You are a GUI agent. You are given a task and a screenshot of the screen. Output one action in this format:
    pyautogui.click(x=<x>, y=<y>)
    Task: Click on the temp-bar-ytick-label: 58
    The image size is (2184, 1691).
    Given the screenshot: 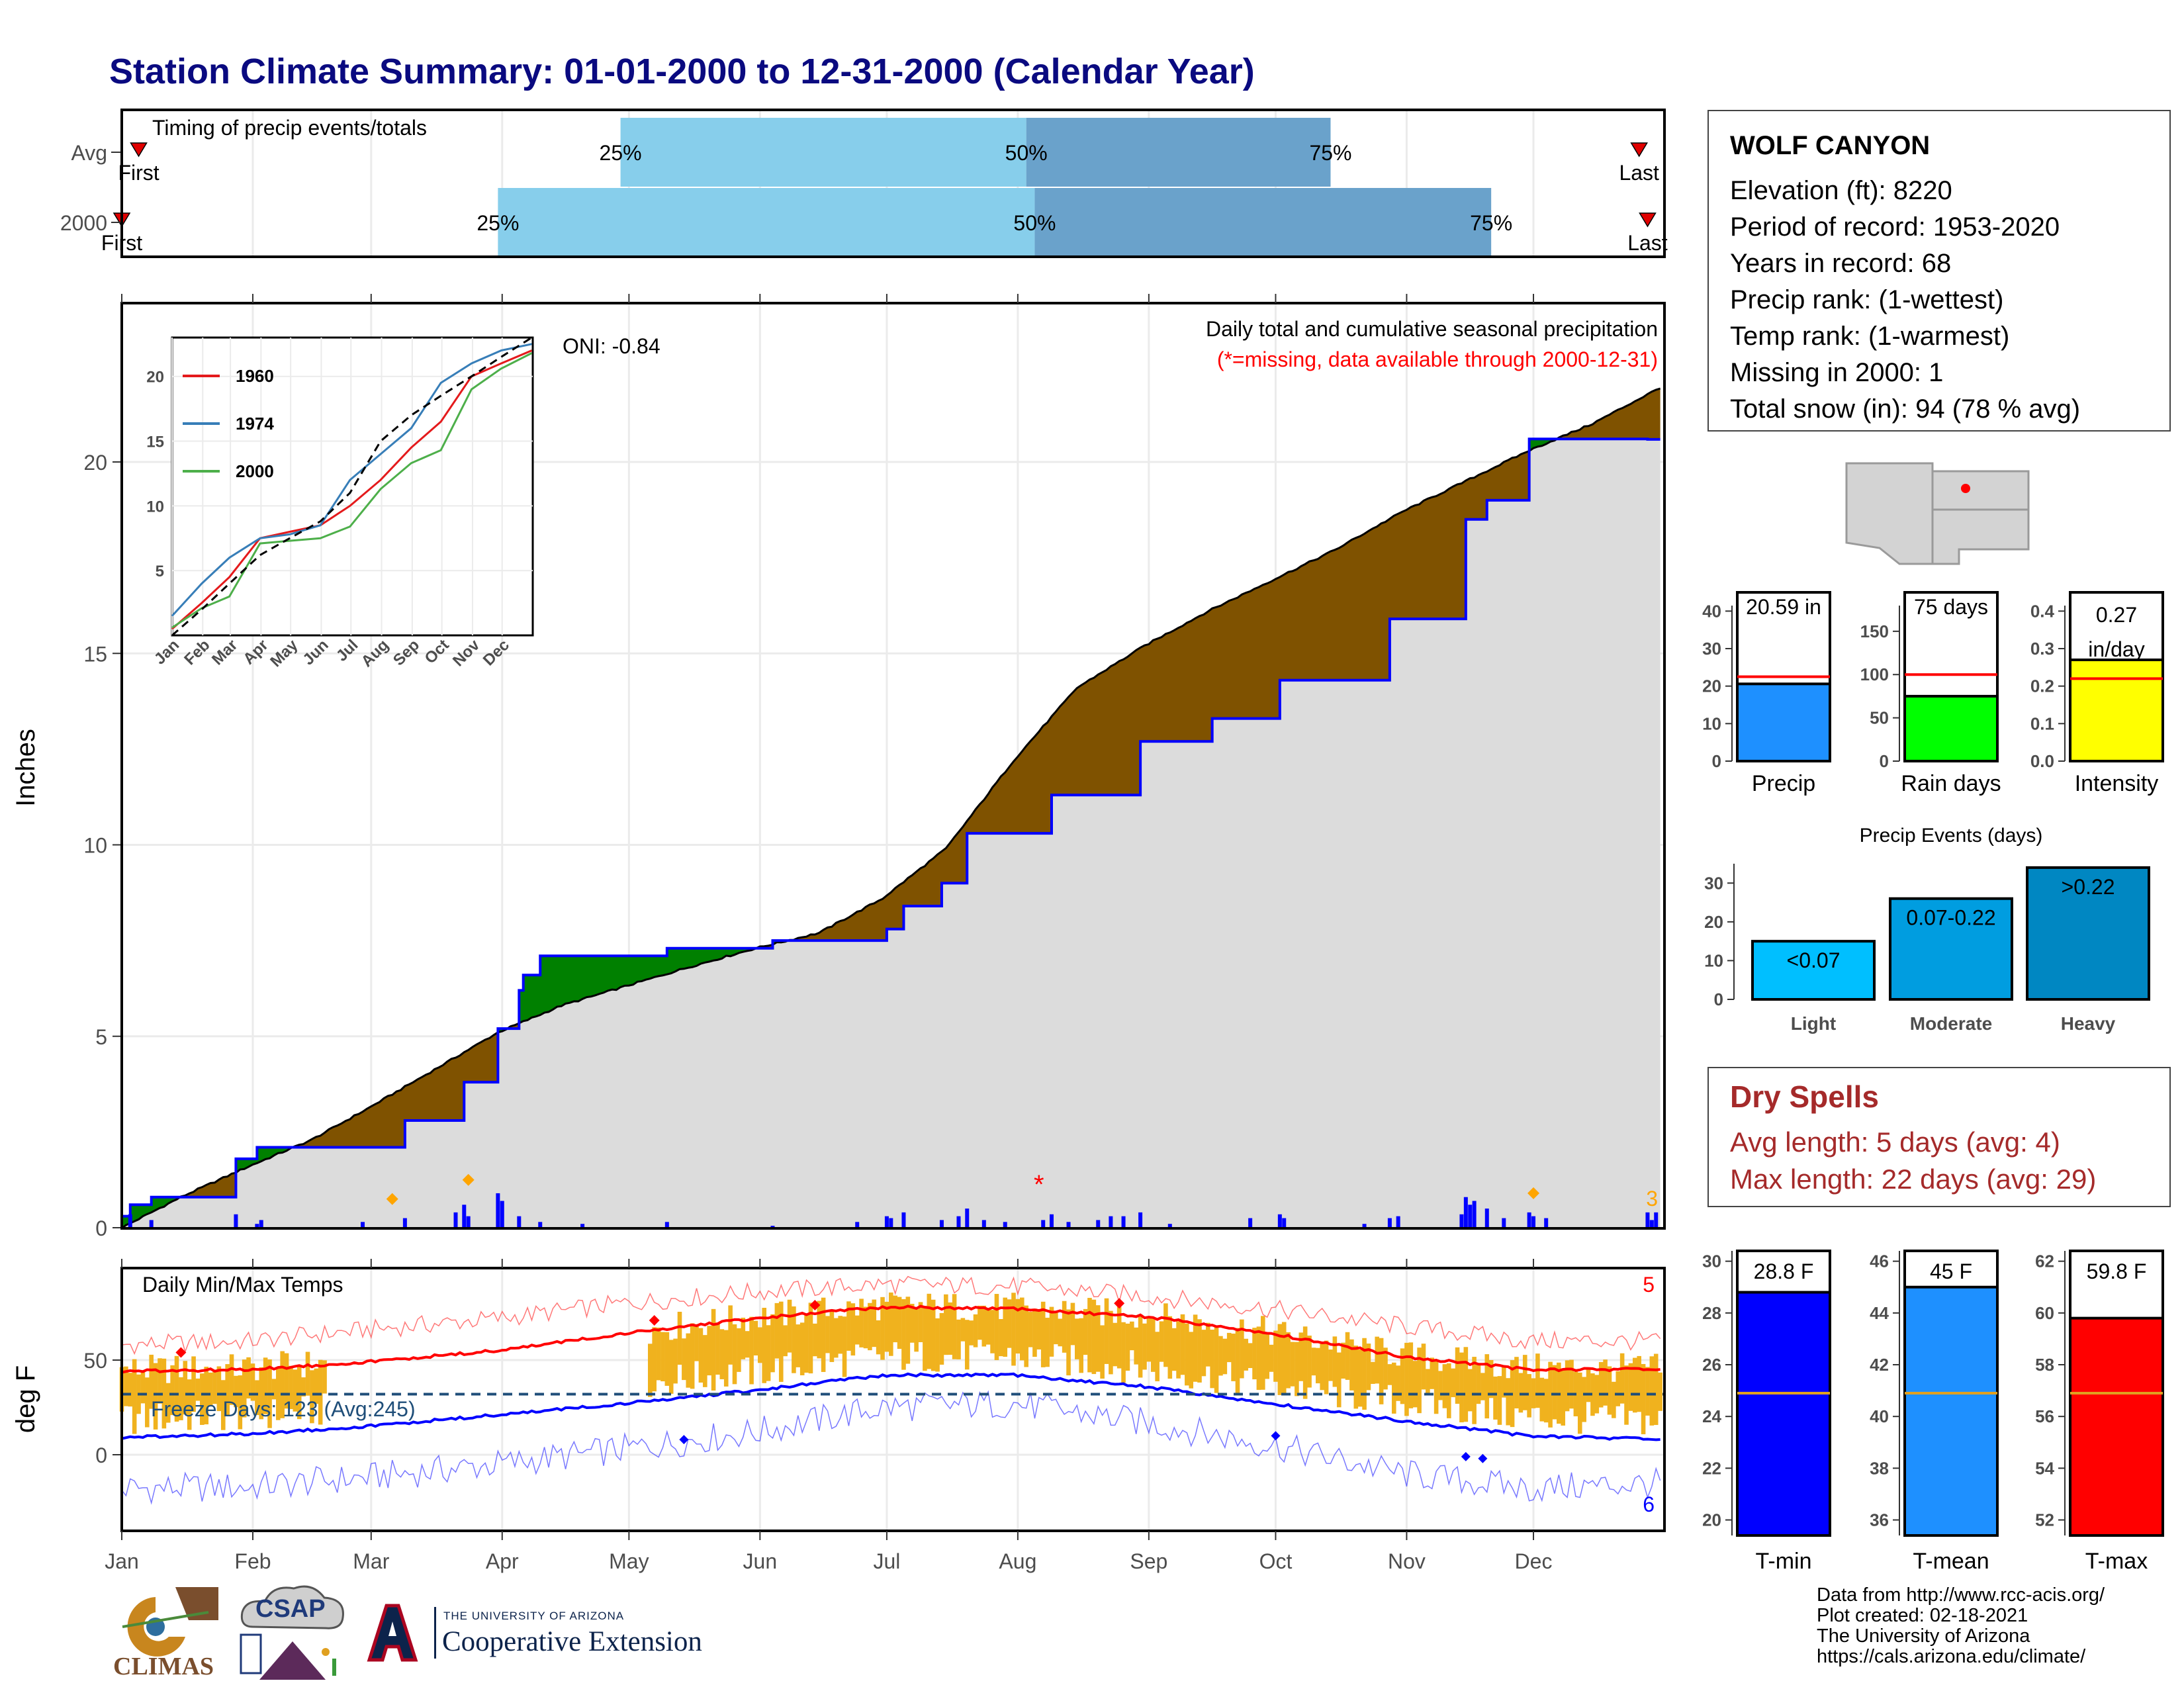 What is the action you would take?
    pyautogui.click(x=2045, y=1365)
    